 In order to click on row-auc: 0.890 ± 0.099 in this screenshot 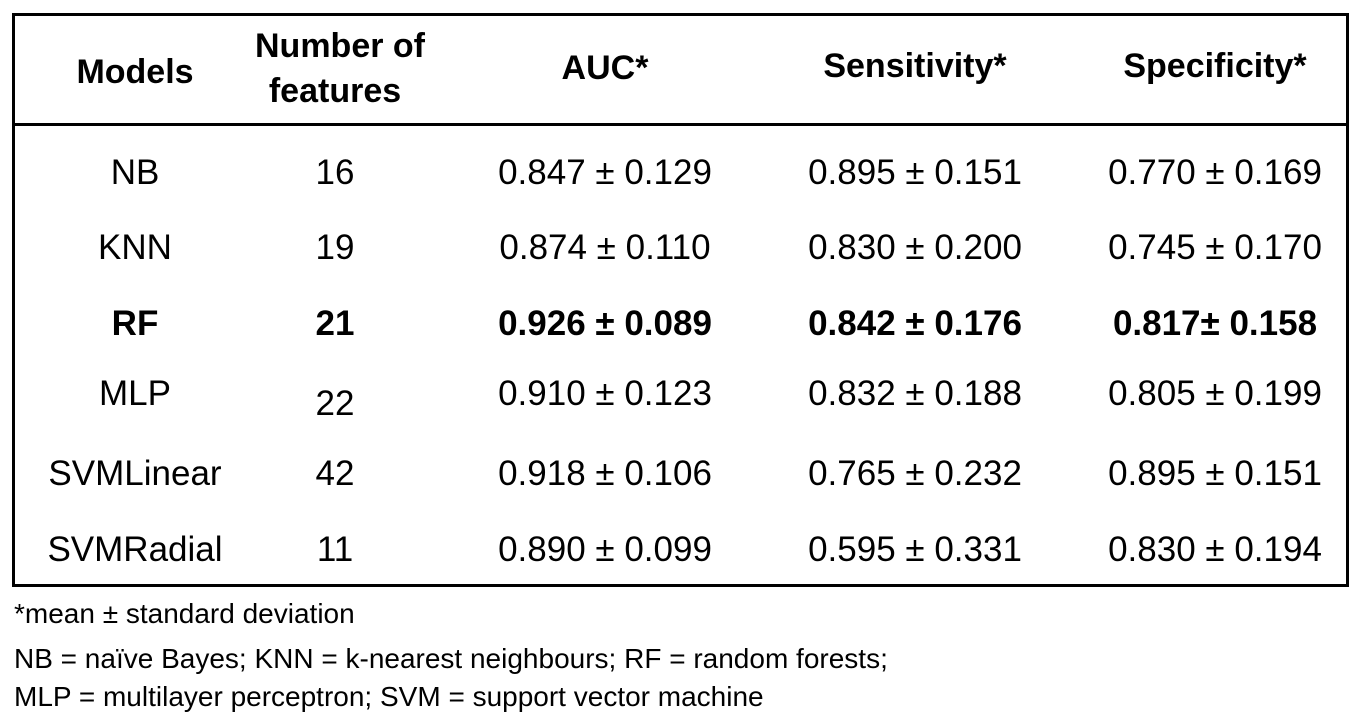, I will do `click(605, 549)`.